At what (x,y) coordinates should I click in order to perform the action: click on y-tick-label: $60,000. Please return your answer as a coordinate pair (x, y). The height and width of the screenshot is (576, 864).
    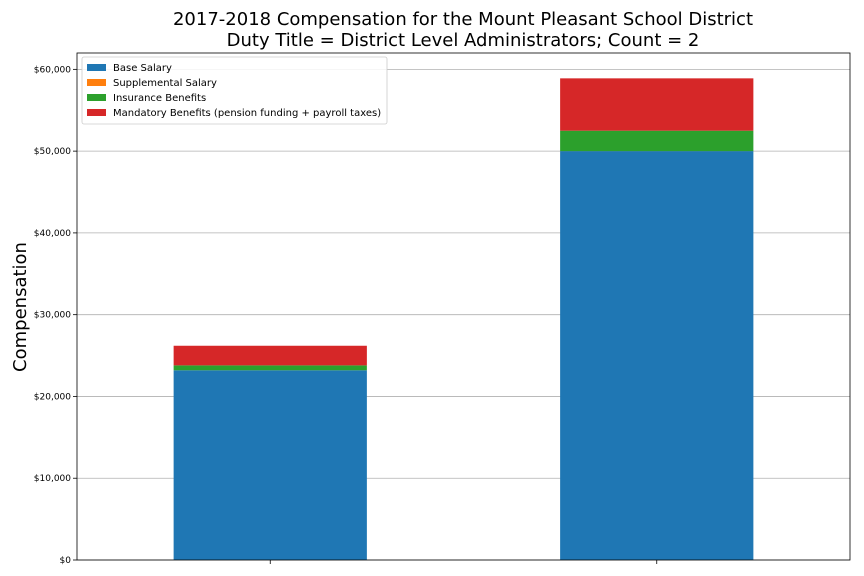
    Looking at the image, I should click on (52, 70).